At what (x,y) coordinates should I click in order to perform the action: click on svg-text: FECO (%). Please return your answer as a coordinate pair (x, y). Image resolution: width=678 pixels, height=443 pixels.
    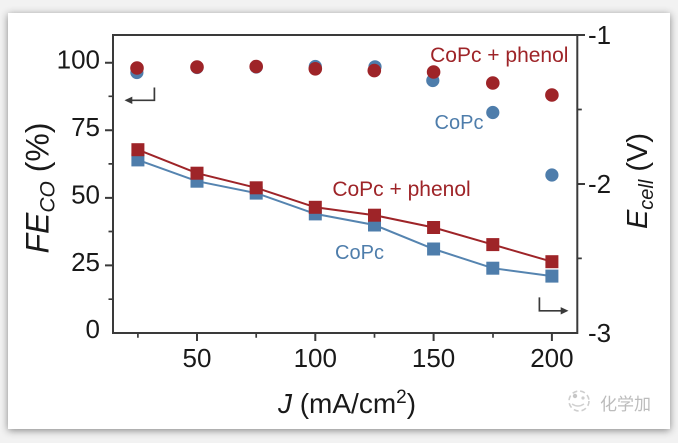
    Looking at the image, I should click on (40, 187).